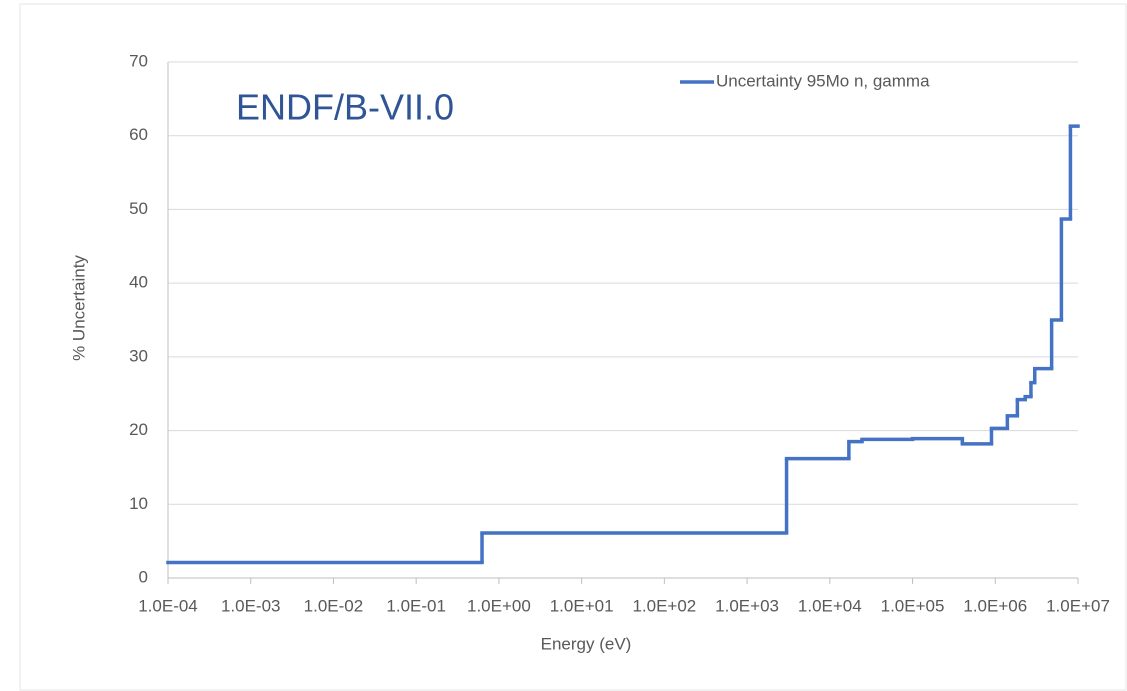 Image resolution: width=1127 pixels, height=691 pixels. What do you see at coordinates (138, 134) in the screenshot?
I see `y-tick-label: 60` at bounding box center [138, 134].